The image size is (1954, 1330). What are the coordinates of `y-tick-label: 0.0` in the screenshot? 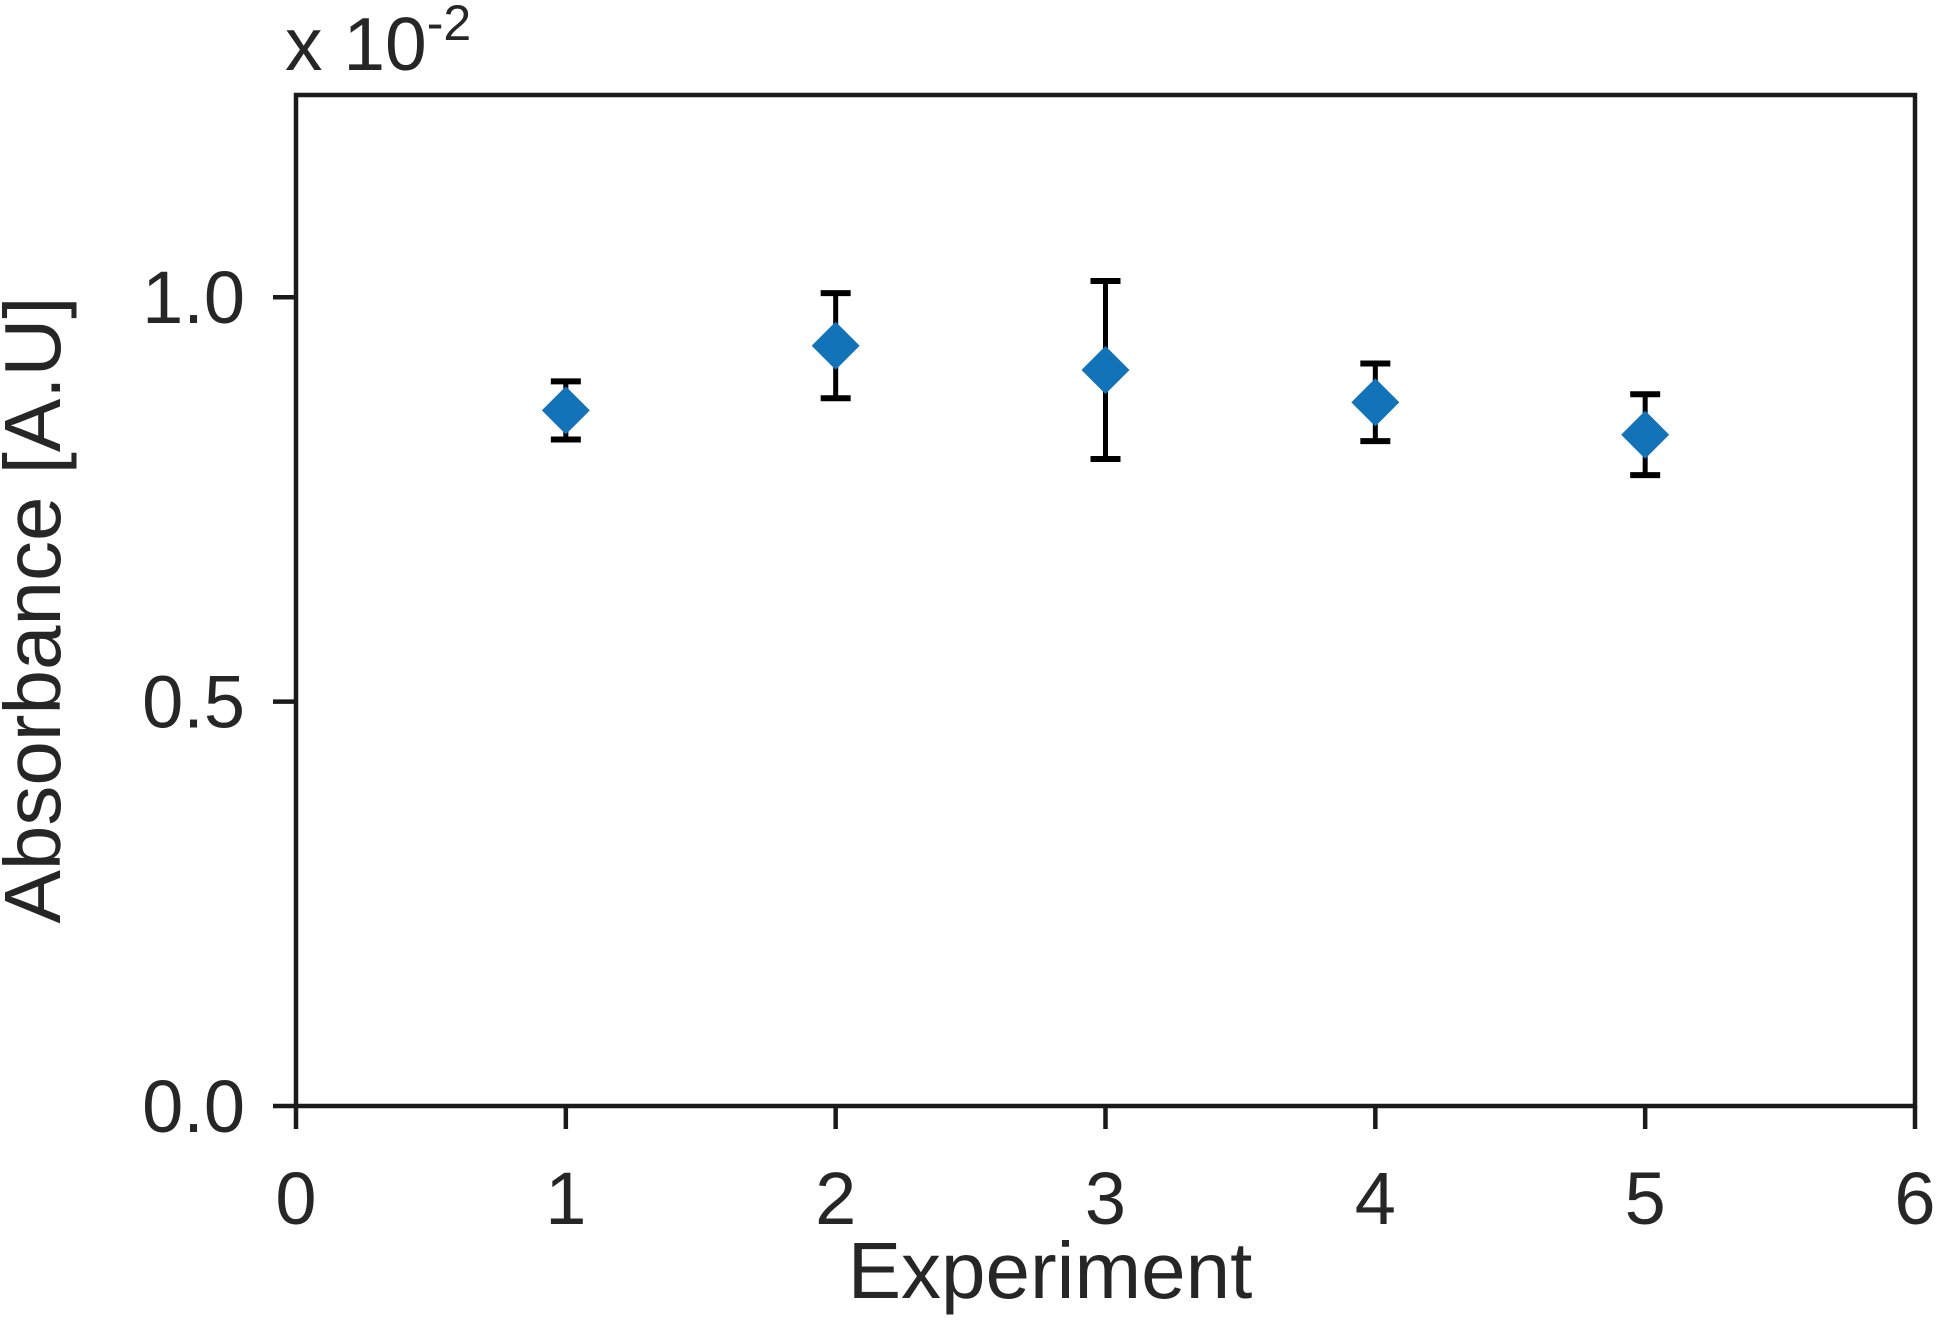 It's located at (193, 1106).